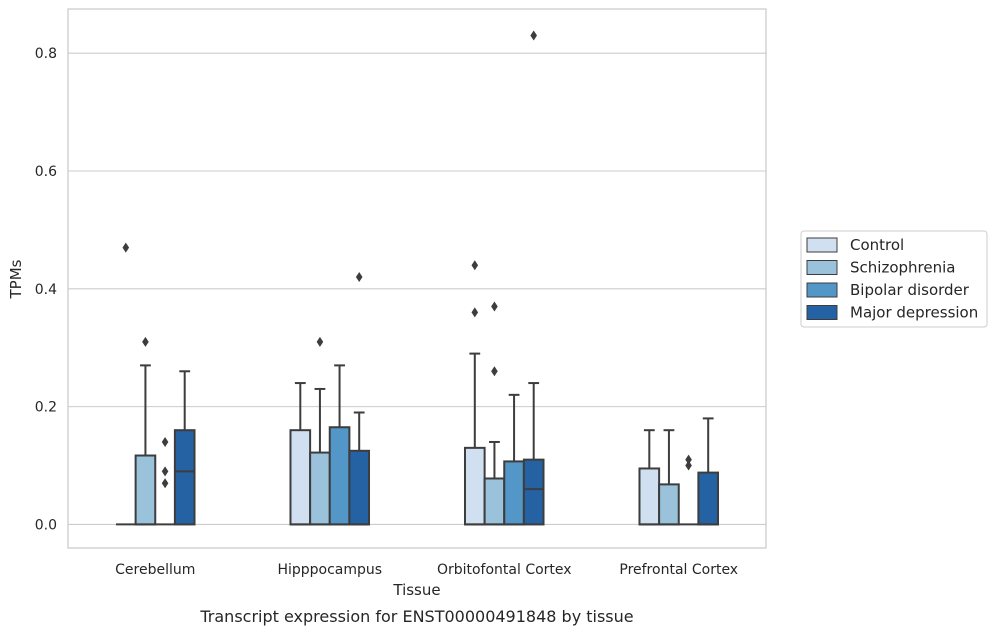 The width and height of the screenshot is (997, 634). Describe the element at coordinates (46, 525) in the screenshot. I see `y-tick-label: 0.0` at that location.